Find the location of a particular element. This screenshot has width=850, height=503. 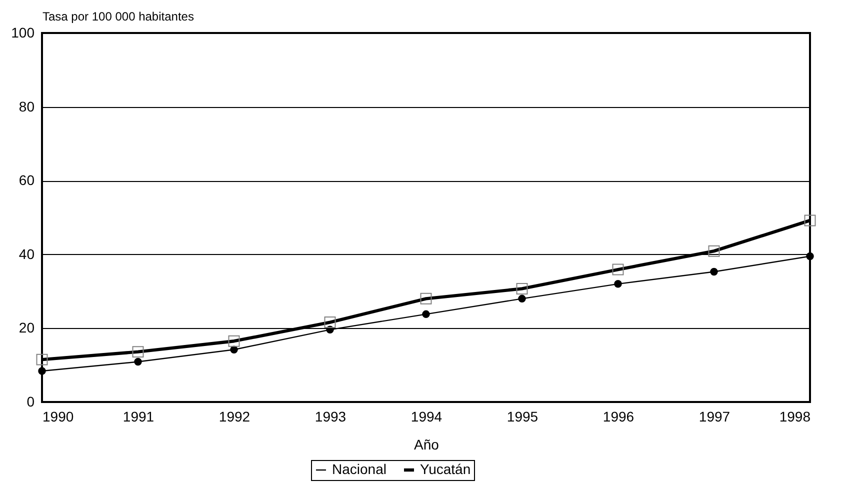

legend-label: Yucatán is located at coordinates (445, 469).